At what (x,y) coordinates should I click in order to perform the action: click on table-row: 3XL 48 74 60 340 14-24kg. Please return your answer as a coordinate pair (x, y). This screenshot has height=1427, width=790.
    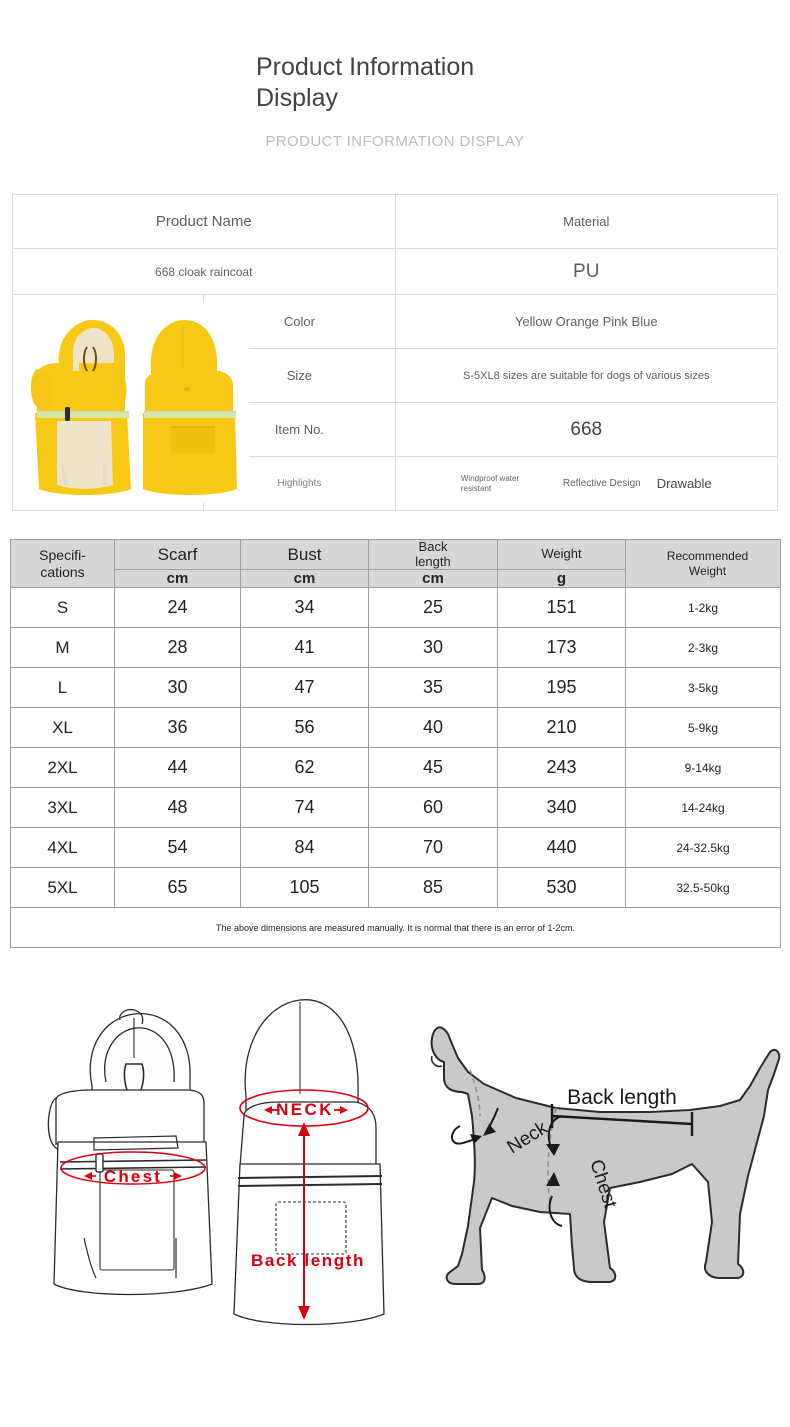
    Looking at the image, I should click on (395, 808).